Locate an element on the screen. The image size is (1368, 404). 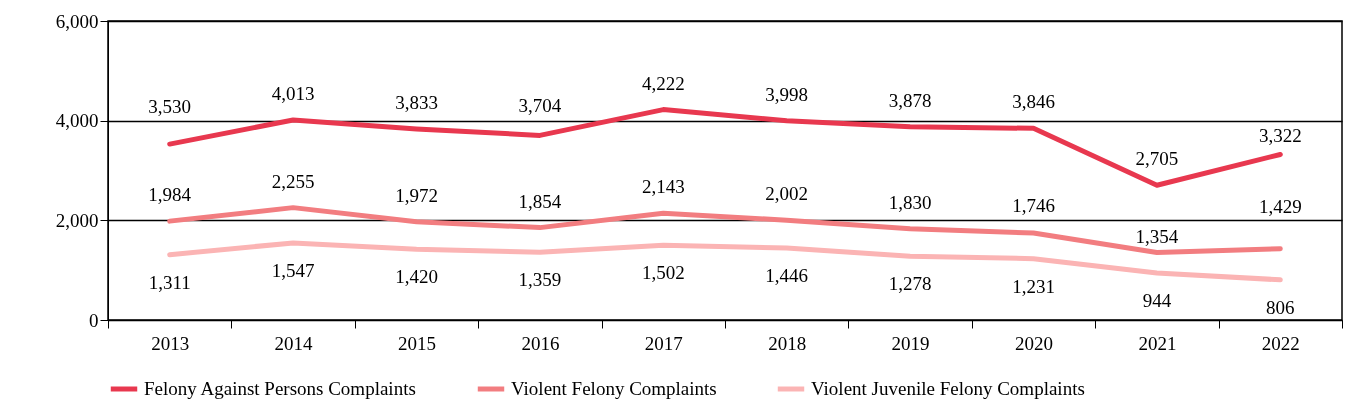
x-tick-label: 2013 is located at coordinates (170, 343).